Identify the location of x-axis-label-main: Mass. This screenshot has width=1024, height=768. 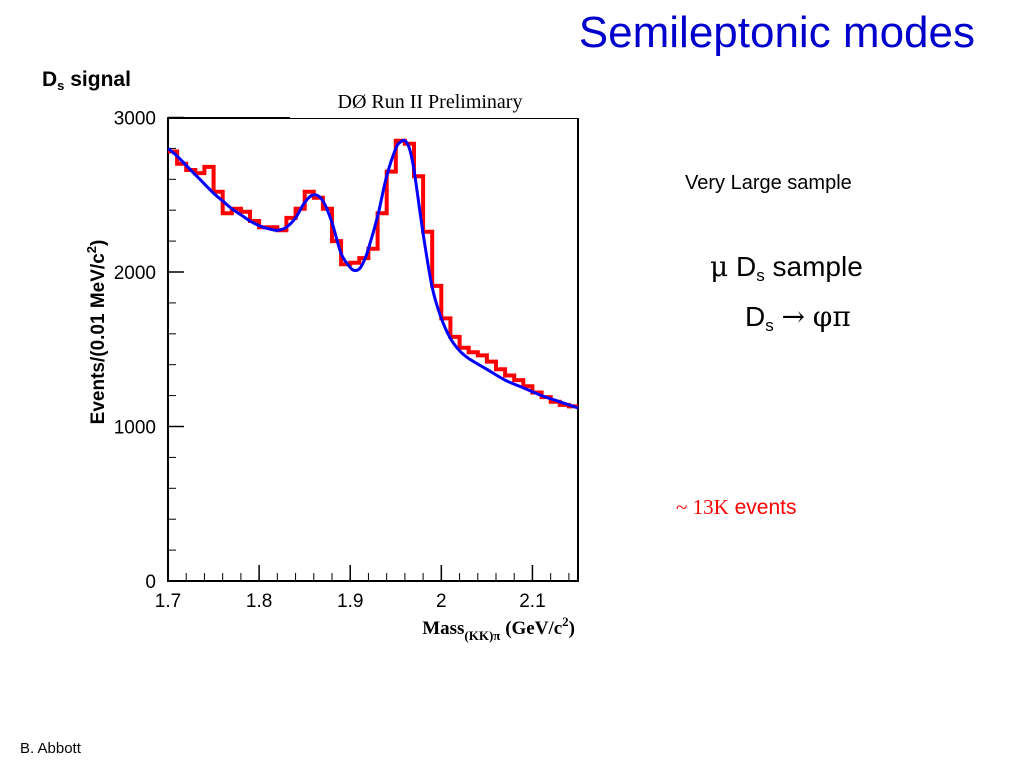
(443, 628).